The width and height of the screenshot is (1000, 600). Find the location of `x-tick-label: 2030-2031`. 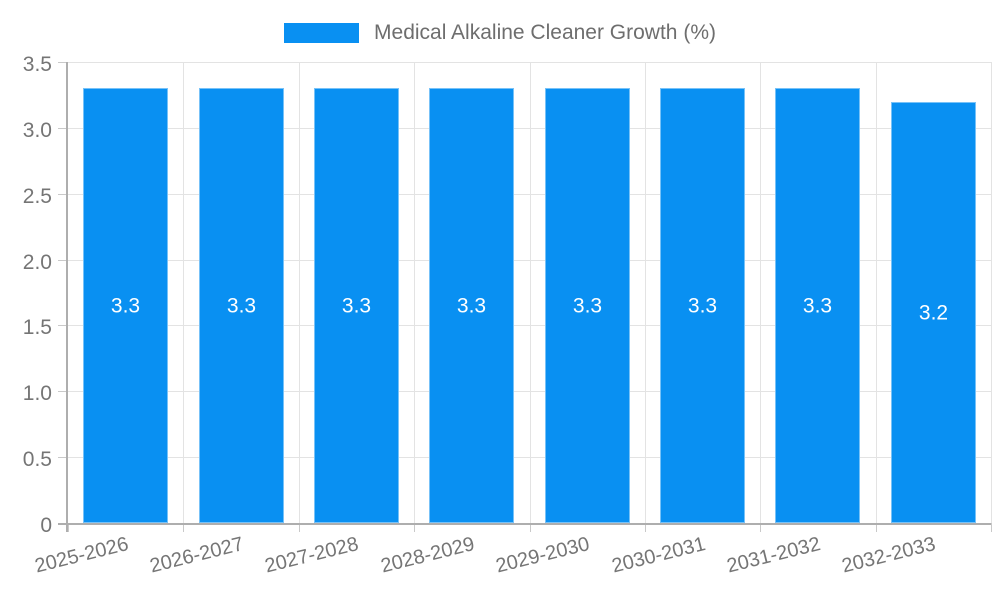

x-tick-label: 2030-2031 is located at coordinates (659, 555).